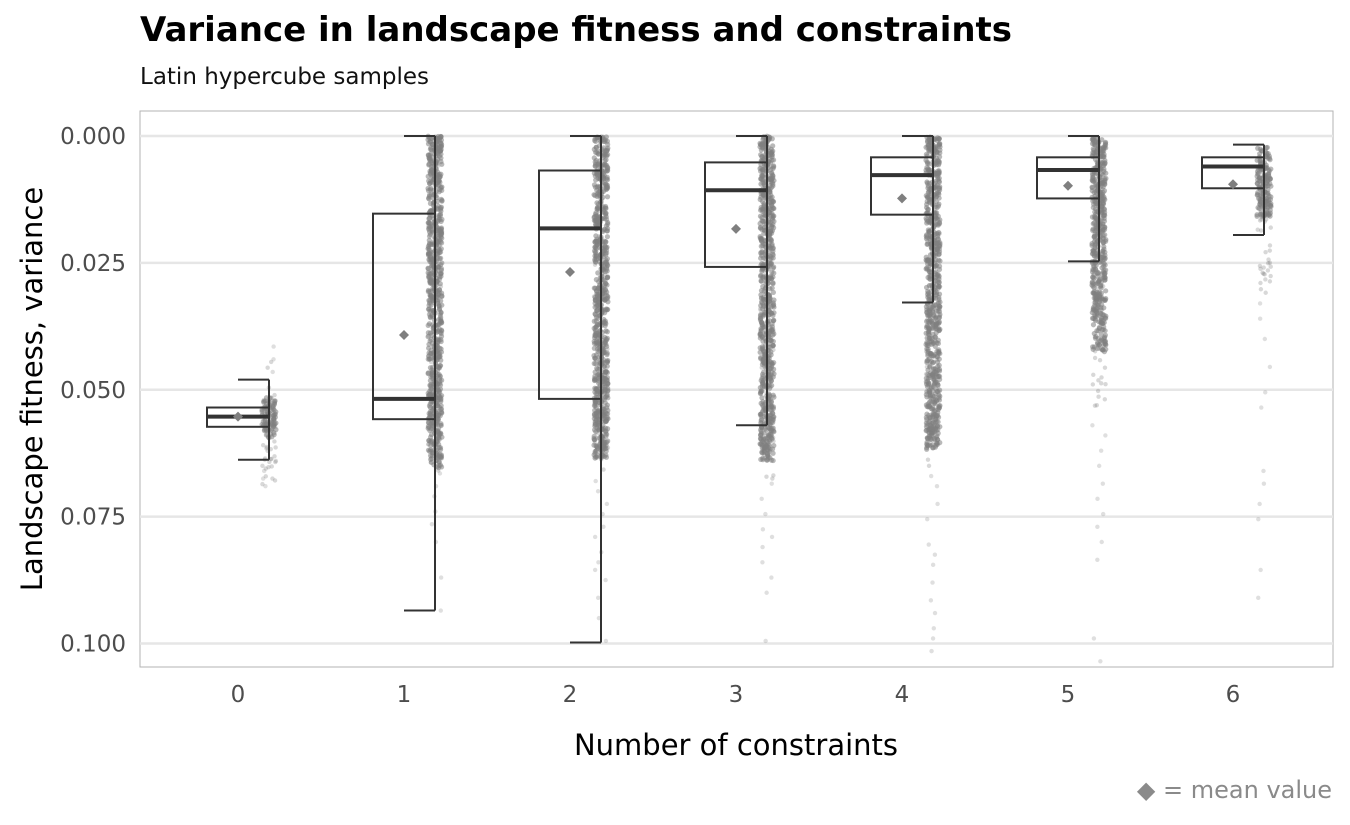 This screenshot has height=825, width=1350. Describe the element at coordinates (1234, 790) in the screenshot. I see `chart-caption: ◆ = mean value` at that location.